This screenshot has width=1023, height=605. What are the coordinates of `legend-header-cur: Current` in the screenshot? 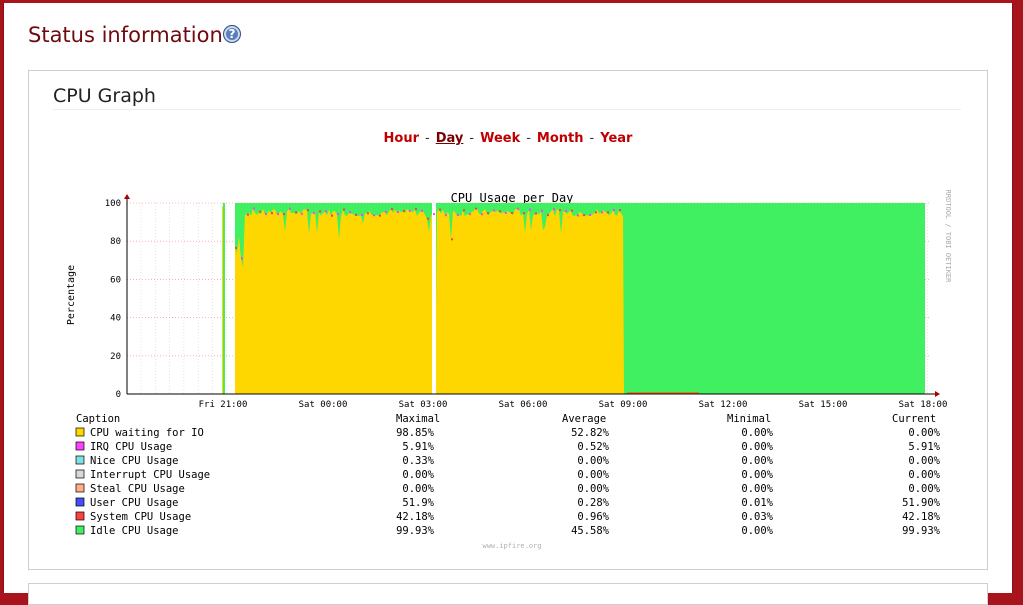 It's located at (914, 419).